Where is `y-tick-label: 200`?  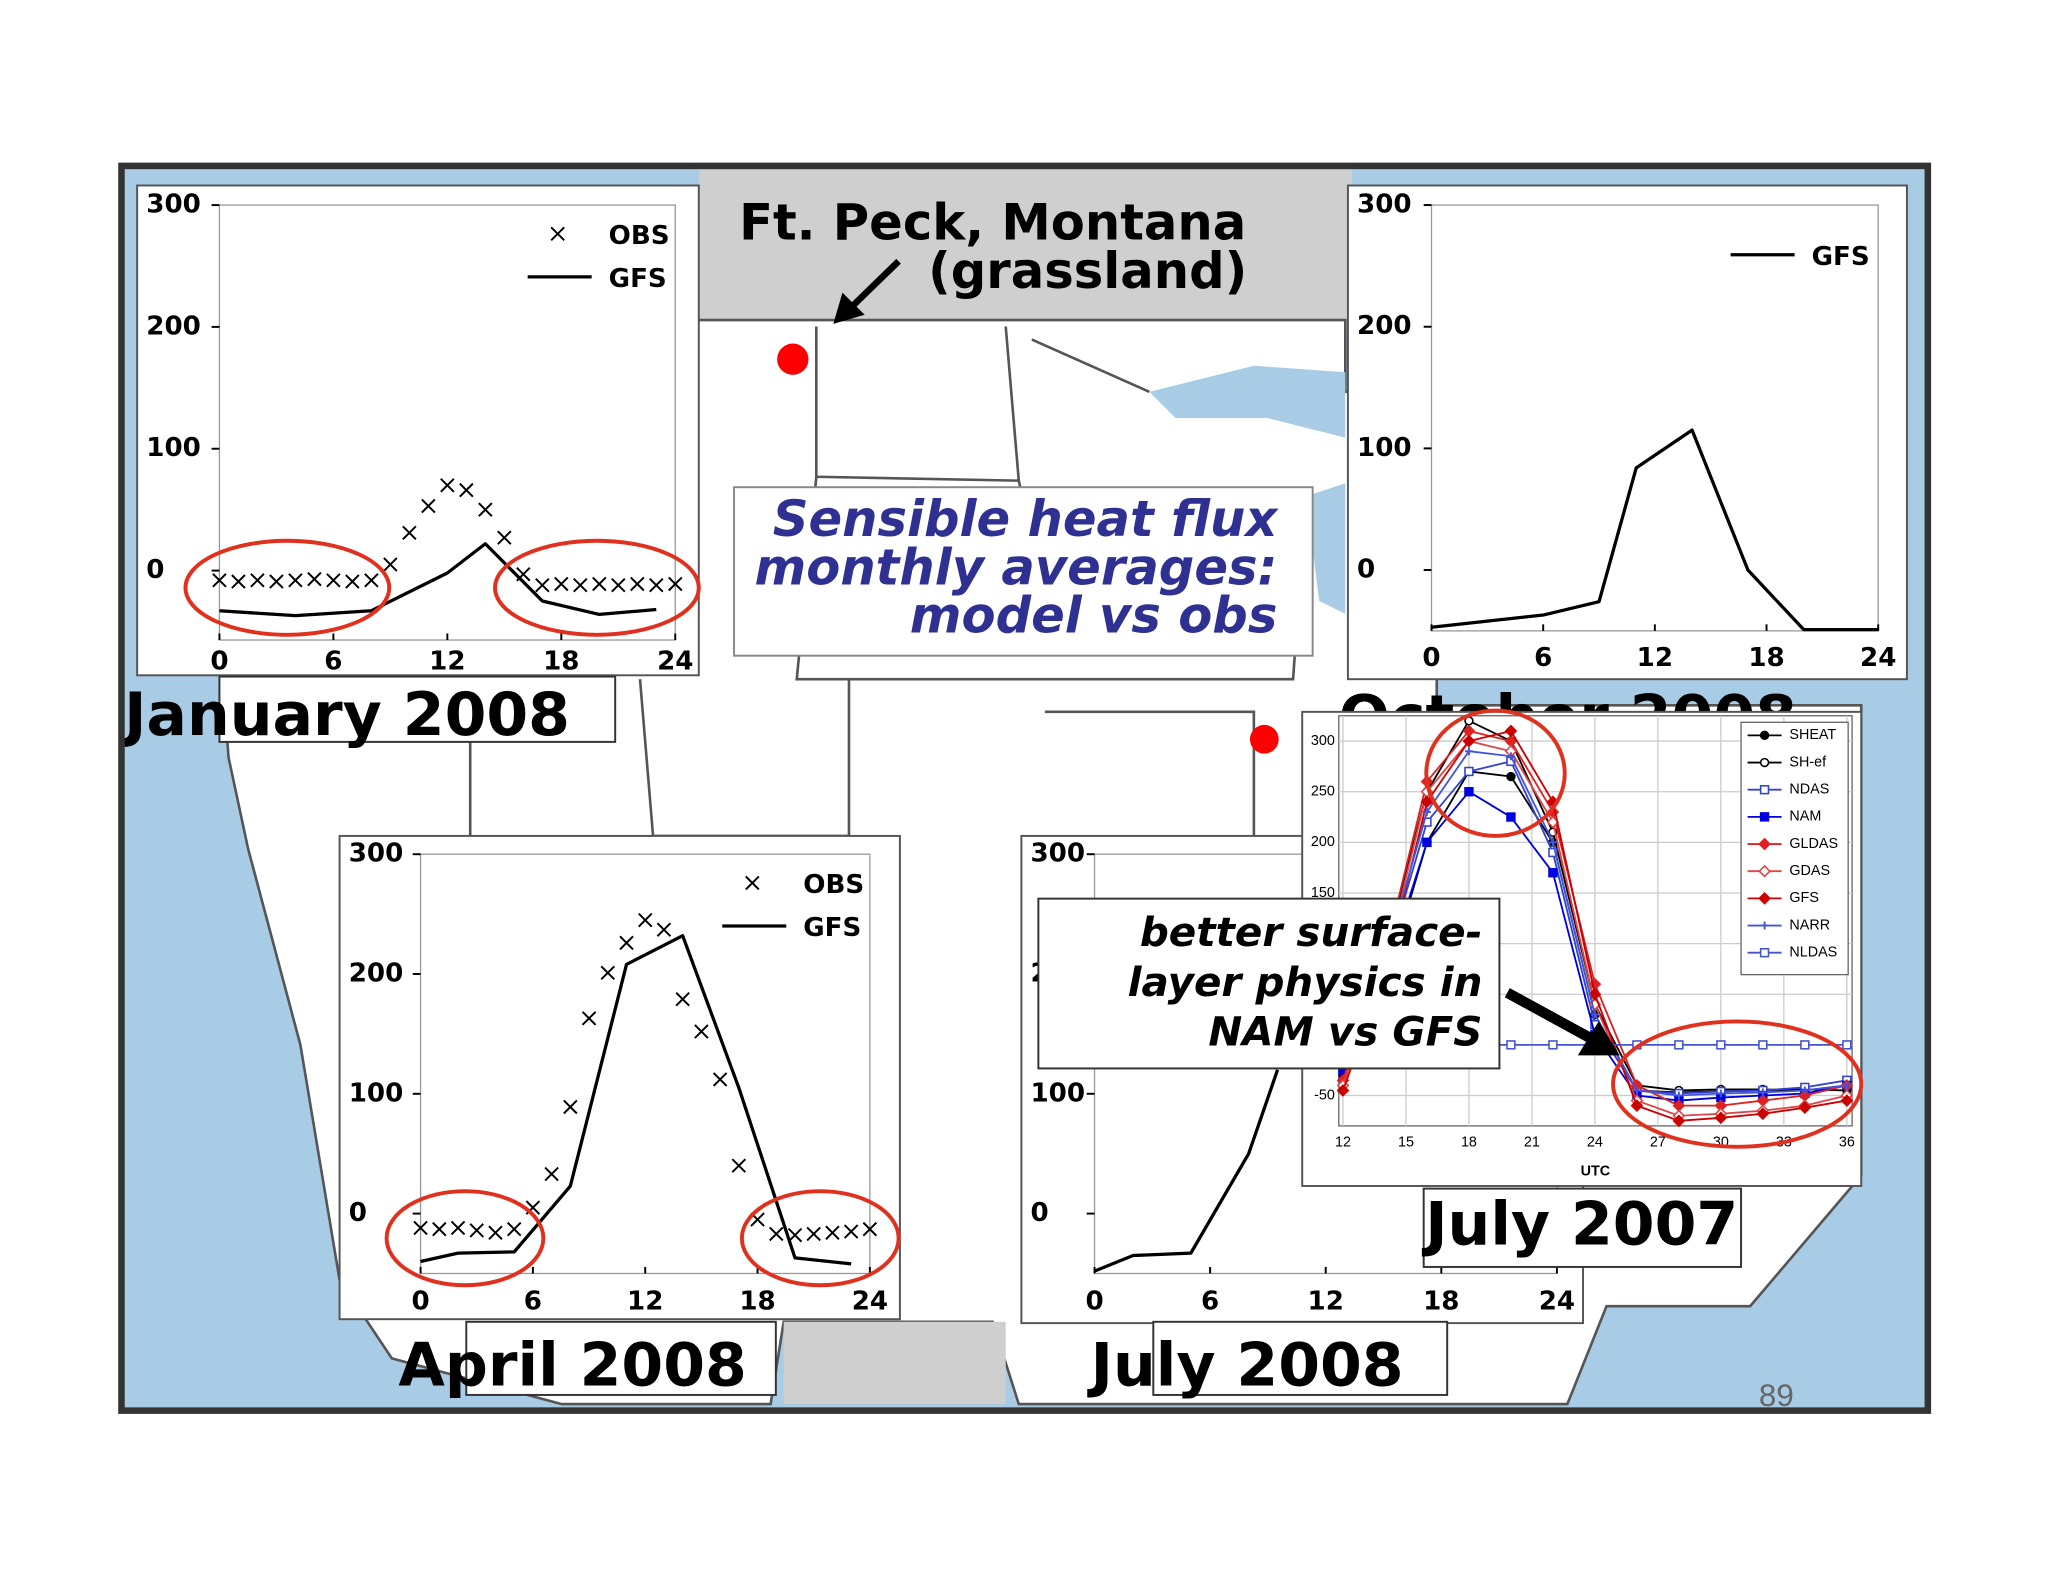
y-tick-label: 200 is located at coordinates (376, 974).